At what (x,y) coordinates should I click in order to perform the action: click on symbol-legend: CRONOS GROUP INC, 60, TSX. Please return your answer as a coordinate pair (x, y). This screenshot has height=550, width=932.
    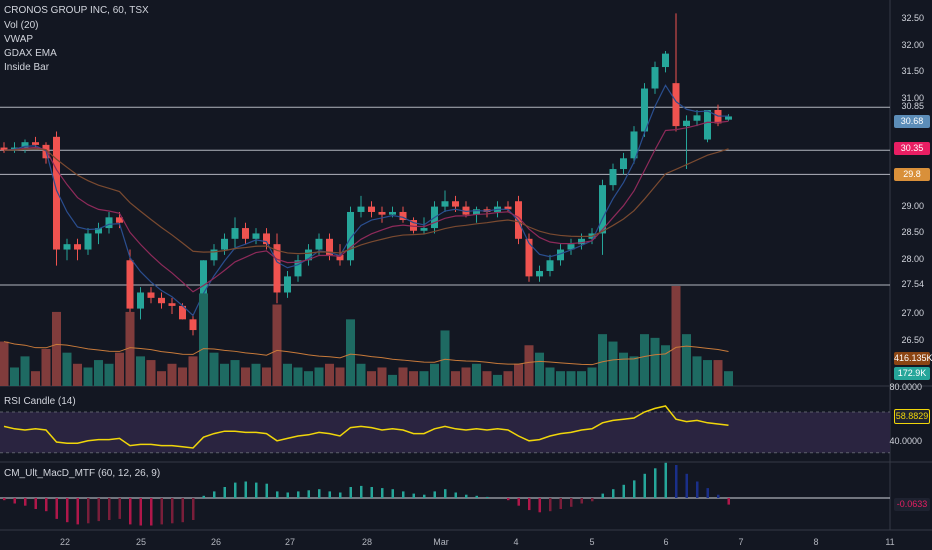
    Looking at the image, I should click on (76, 10).